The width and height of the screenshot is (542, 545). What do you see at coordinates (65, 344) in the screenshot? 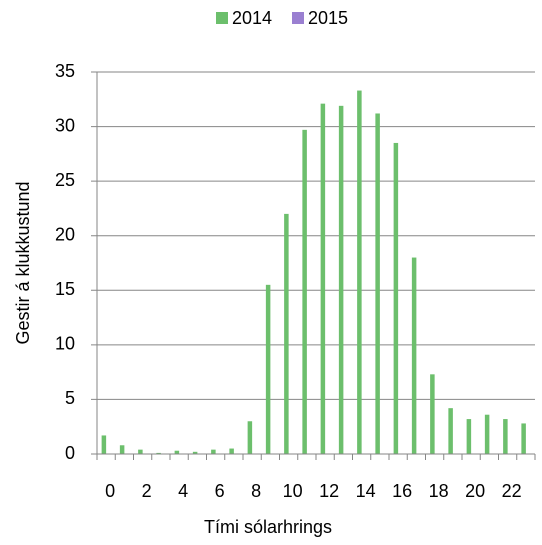
I see `y-tick-label: 10` at bounding box center [65, 344].